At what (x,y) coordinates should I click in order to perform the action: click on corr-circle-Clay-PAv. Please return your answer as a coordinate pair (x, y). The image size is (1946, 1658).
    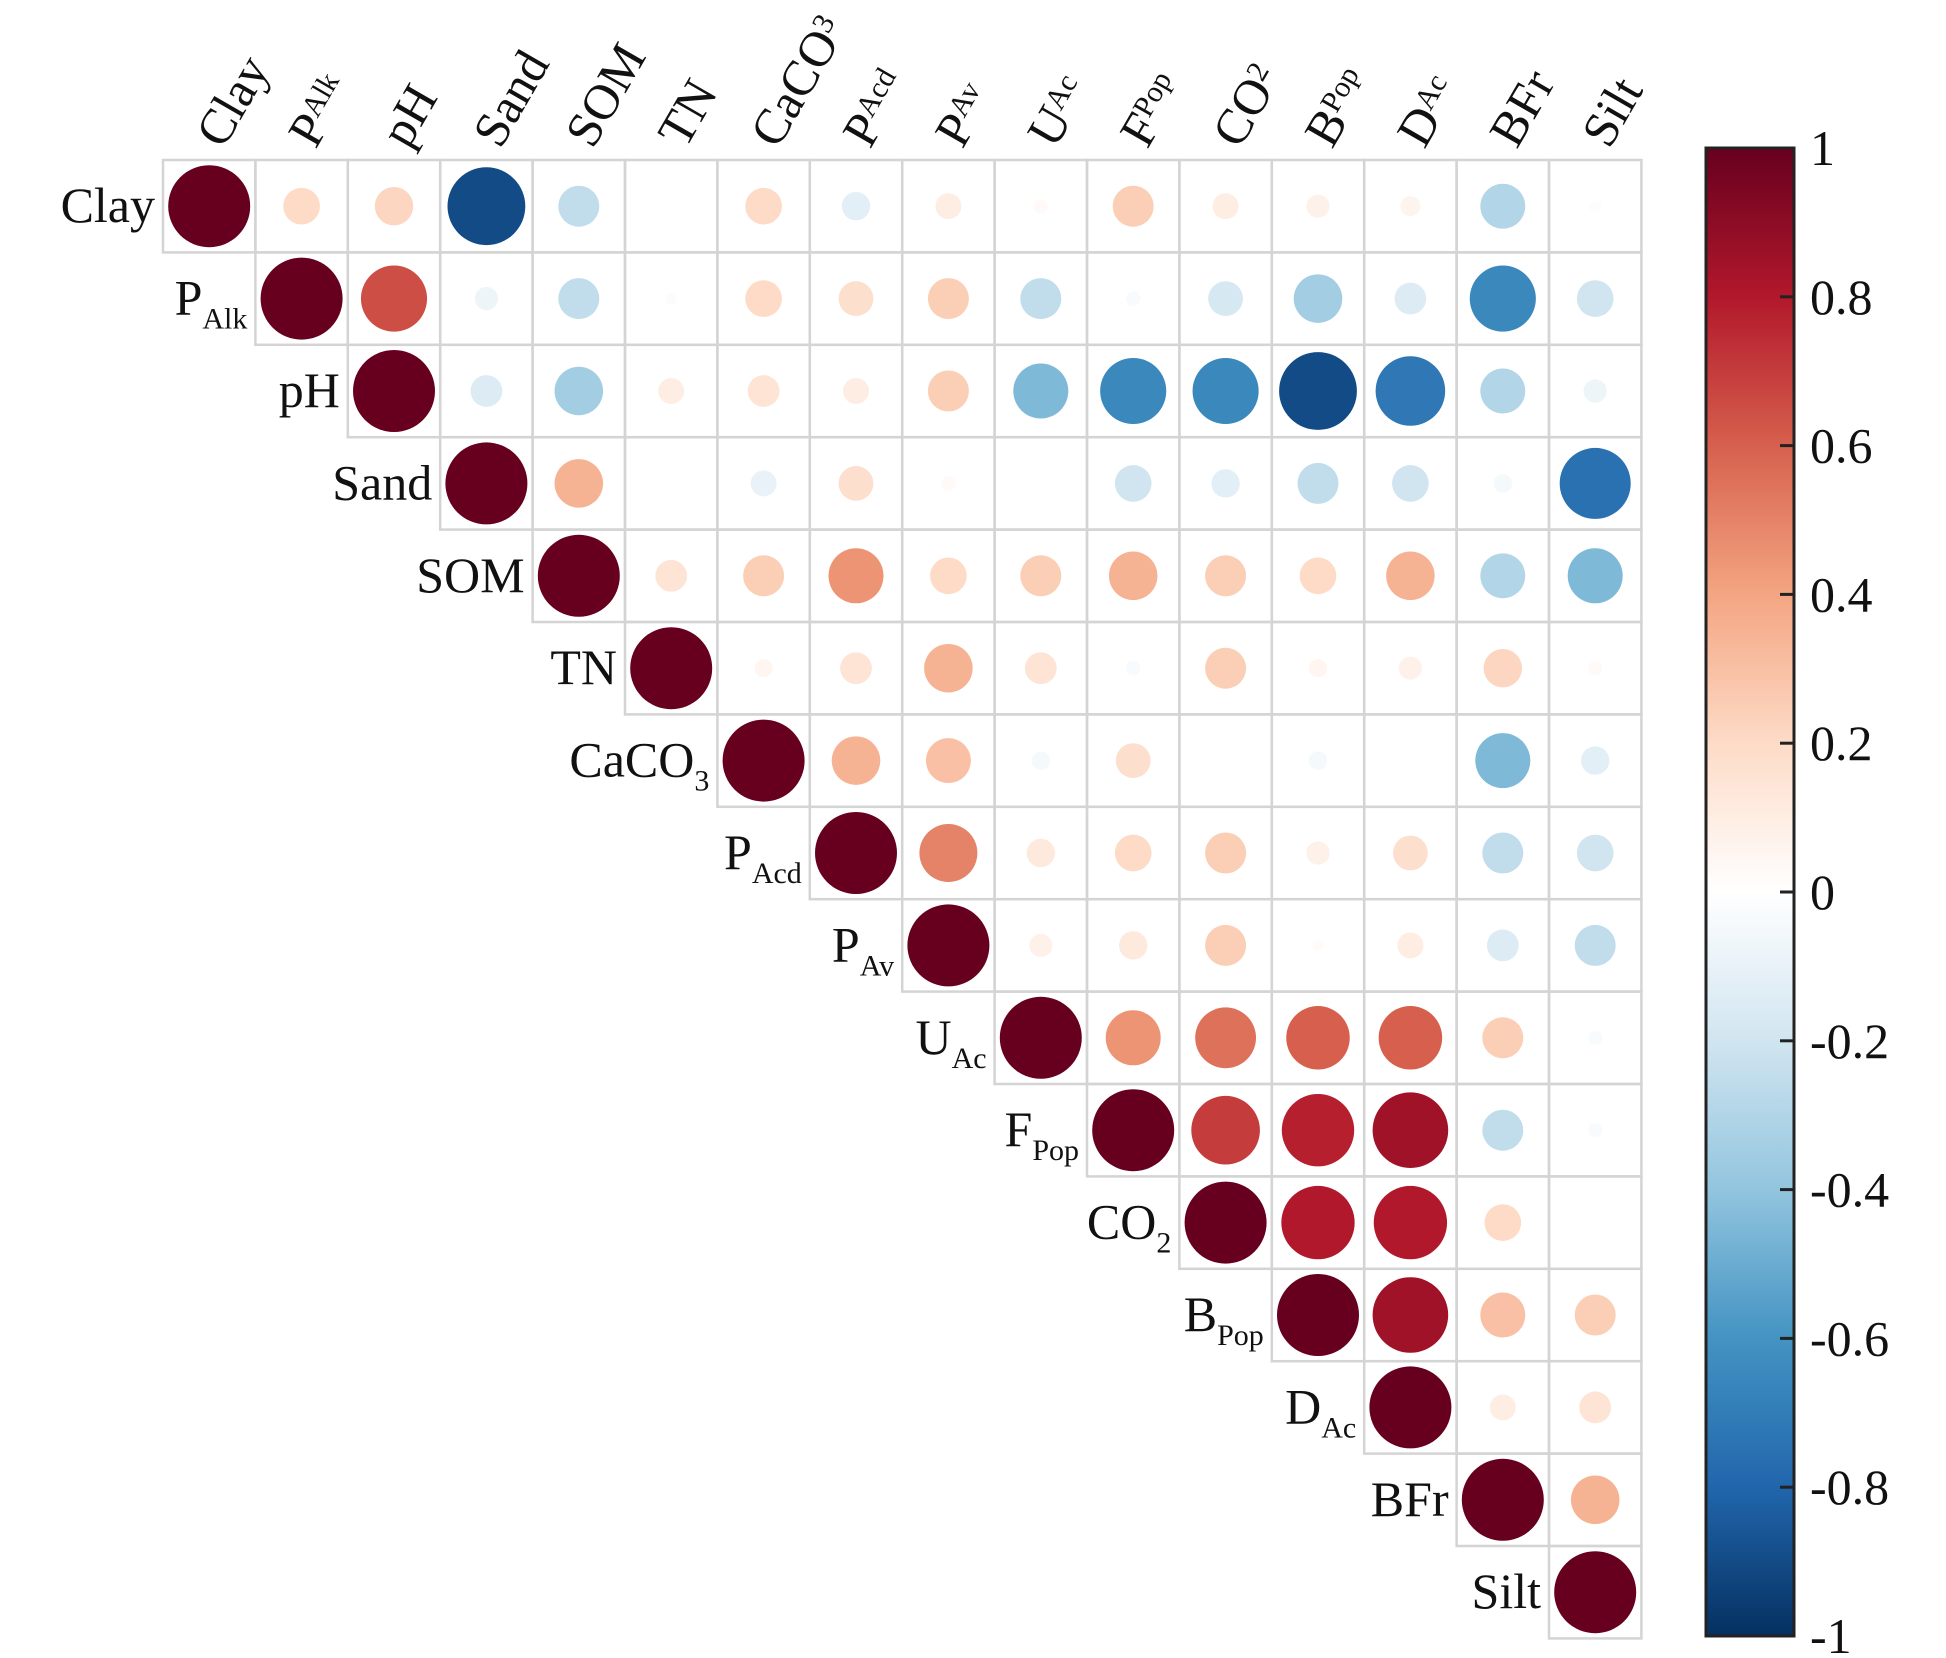
    Looking at the image, I should click on (948, 206).